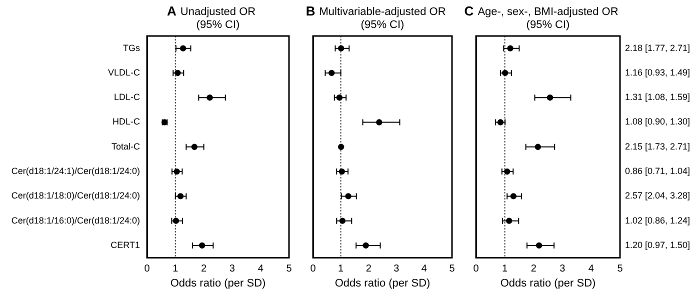 The width and height of the screenshot is (700, 291). Describe the element at coordinates (382, 19) in the screenshot. I see `chart-title: Multivariable-adjusted OR (95% CI)` at that location.